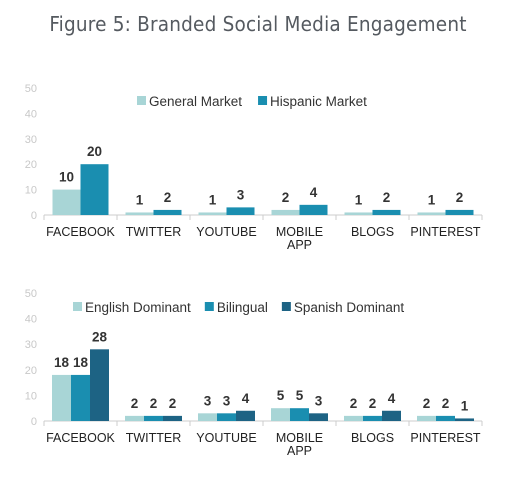 The width and height of the screenshot is (516, 480). What do you see at coordinates (242, 307) in the screenshot?
I see `legend-label: Bilingual` at bounding box center [242, 307].